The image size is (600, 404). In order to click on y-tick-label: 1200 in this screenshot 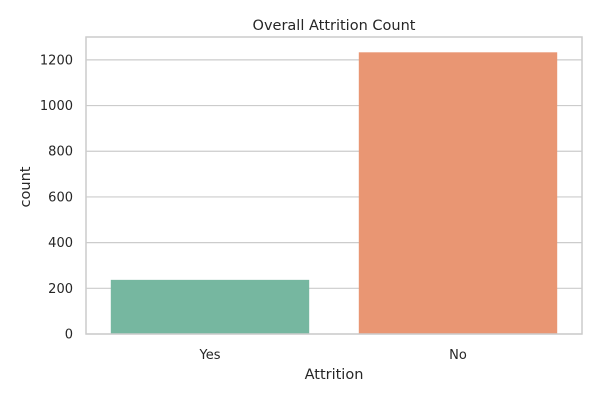, I will do `click(56, 60)`.